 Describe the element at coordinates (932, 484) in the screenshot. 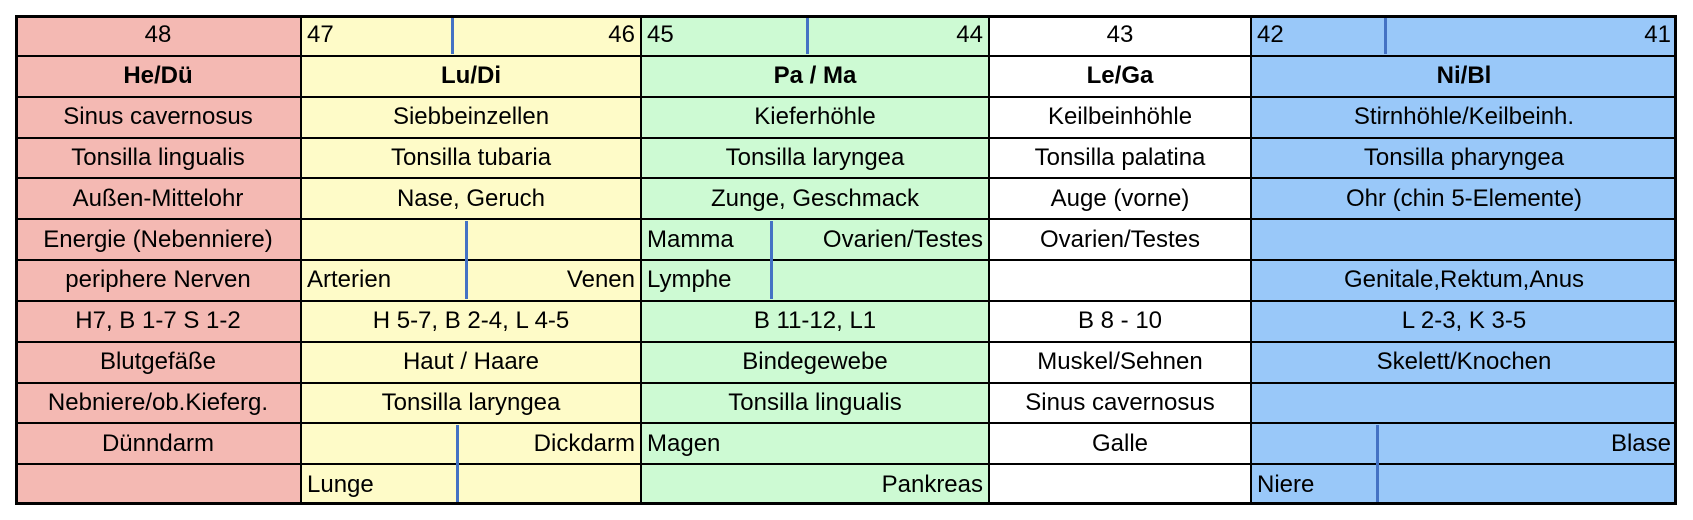

I see `cell-right-text: Pankreas` at that location.